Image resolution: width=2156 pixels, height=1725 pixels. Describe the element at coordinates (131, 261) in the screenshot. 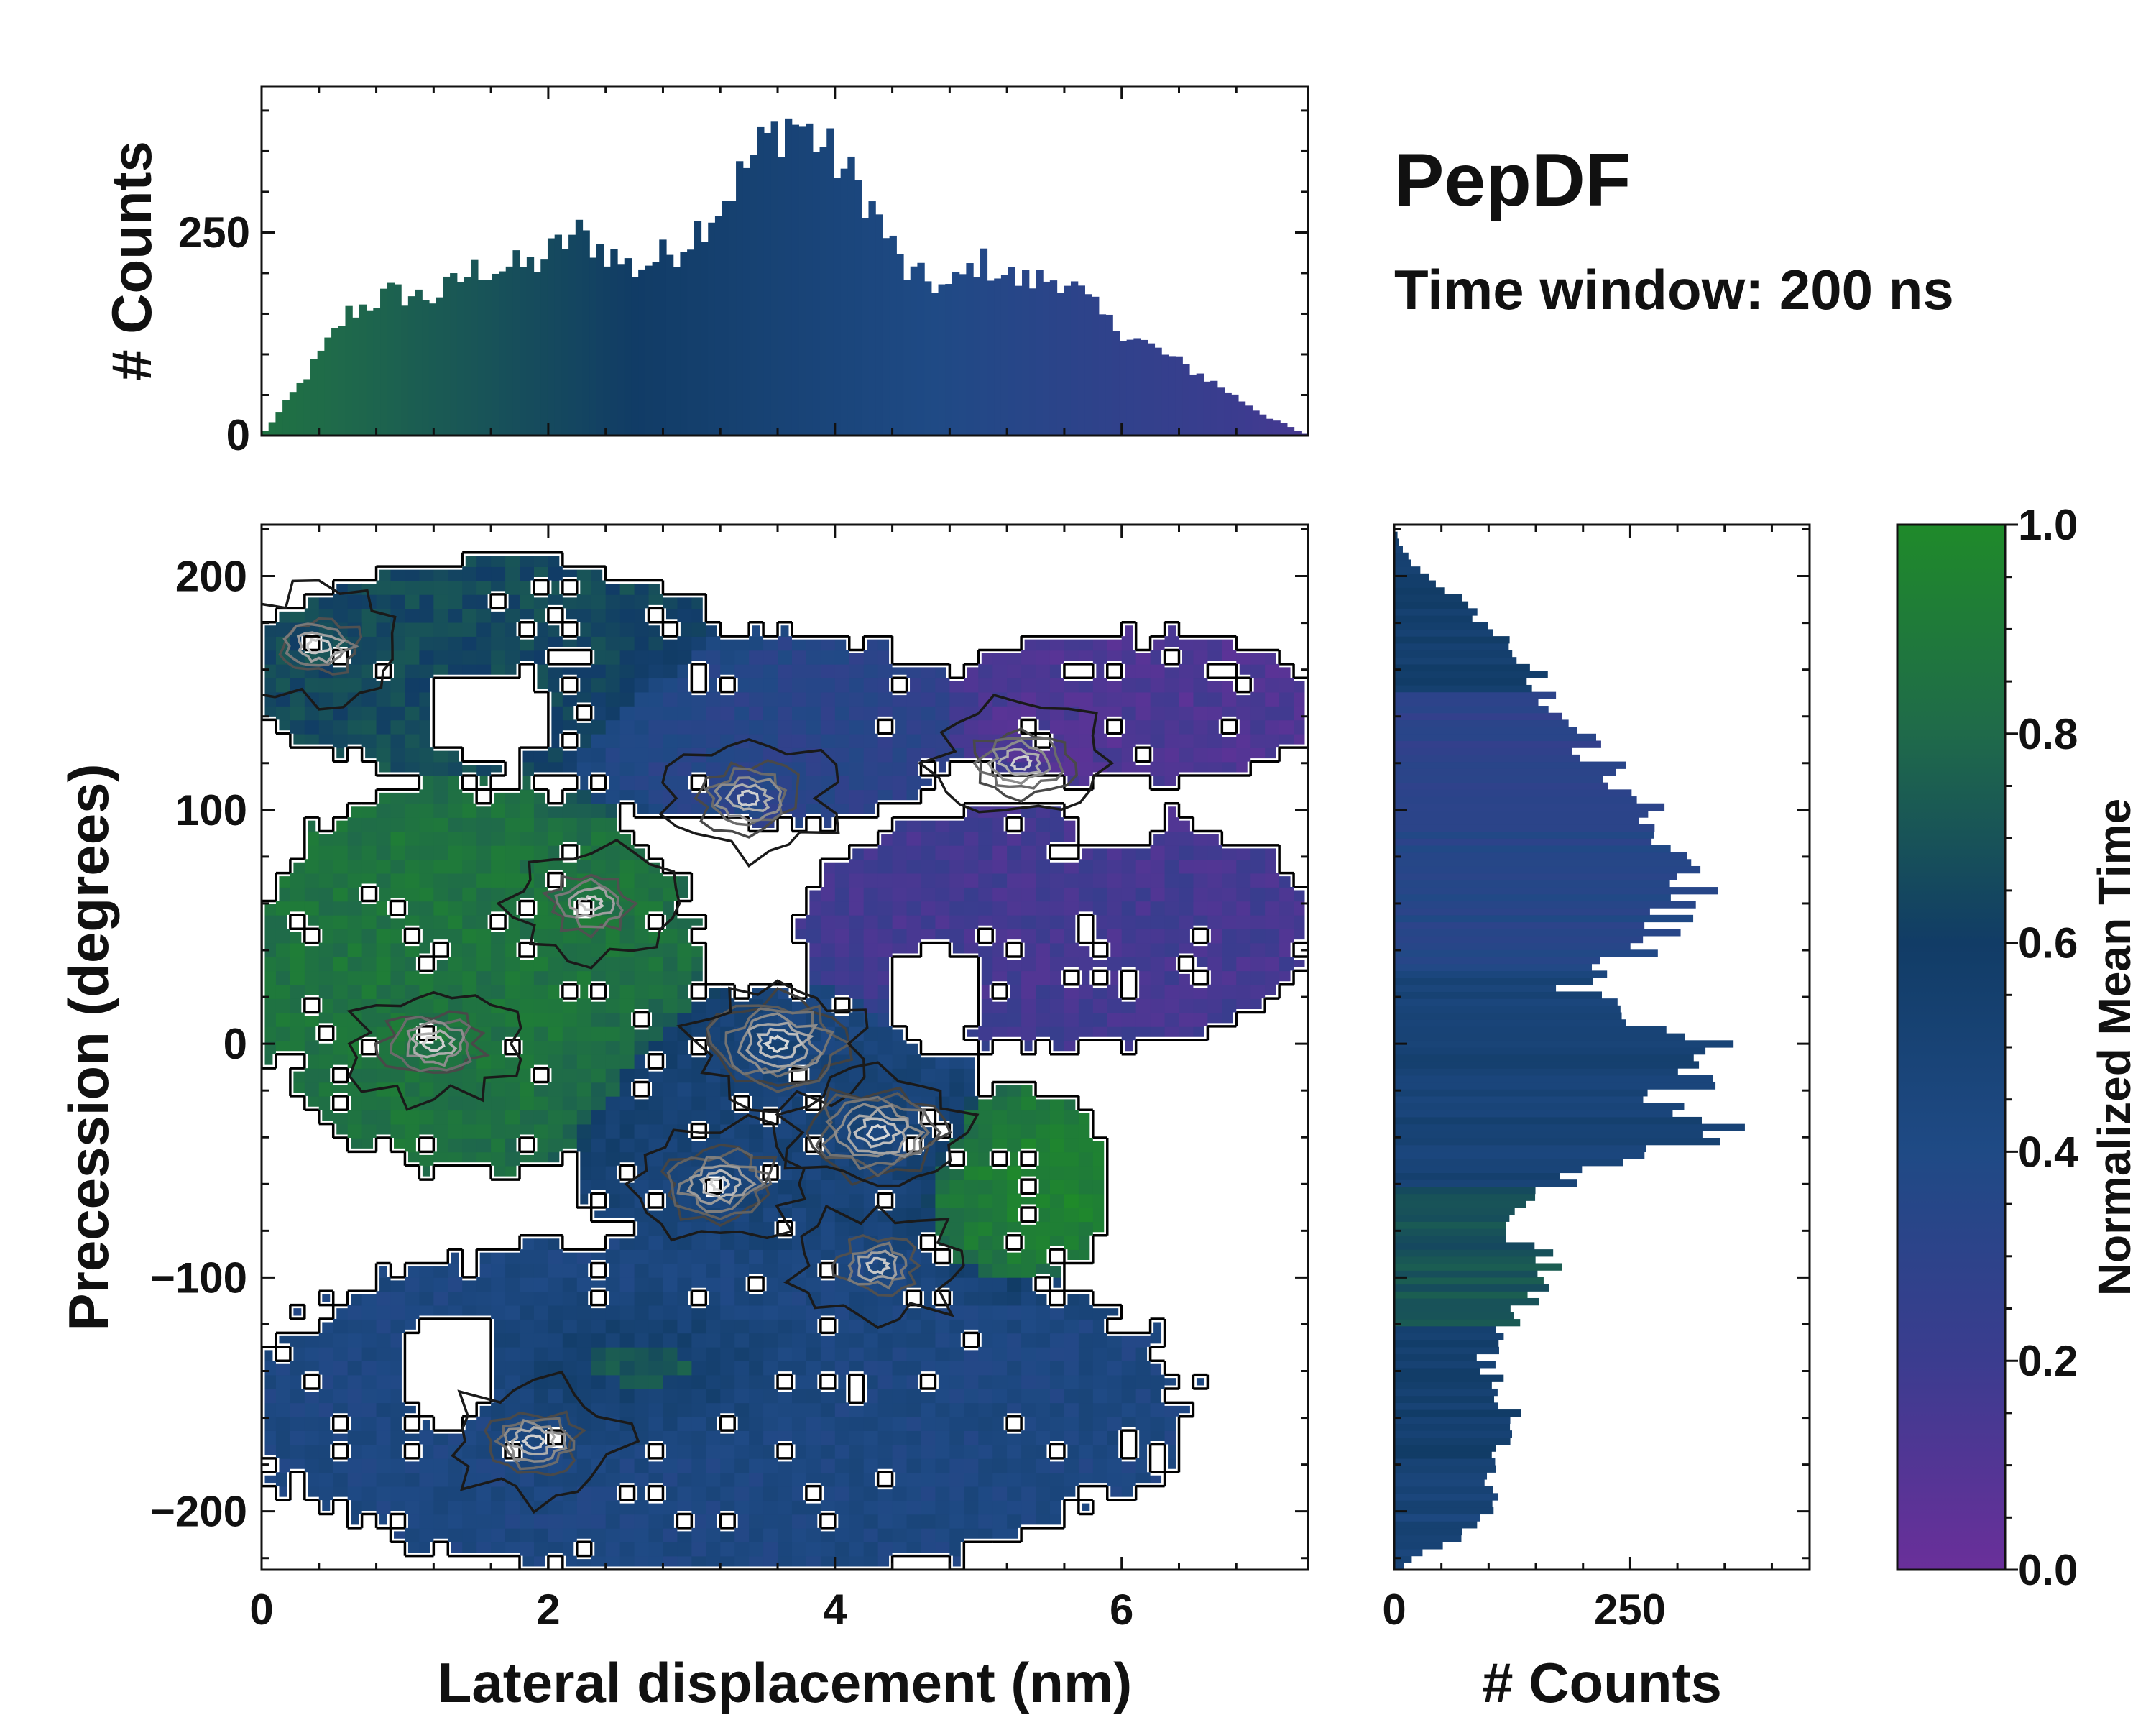

I see `top-ylabel: # Counts` at that location.